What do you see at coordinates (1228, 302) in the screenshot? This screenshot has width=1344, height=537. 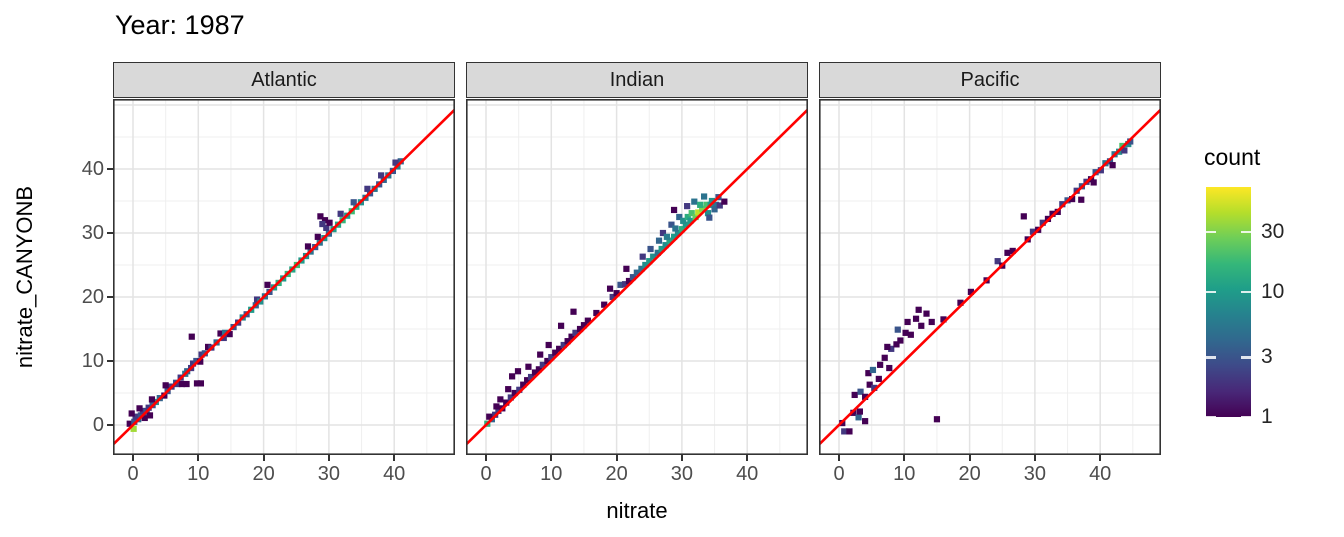 I see `legend-colorbar` at bounding box center [1228, 302].